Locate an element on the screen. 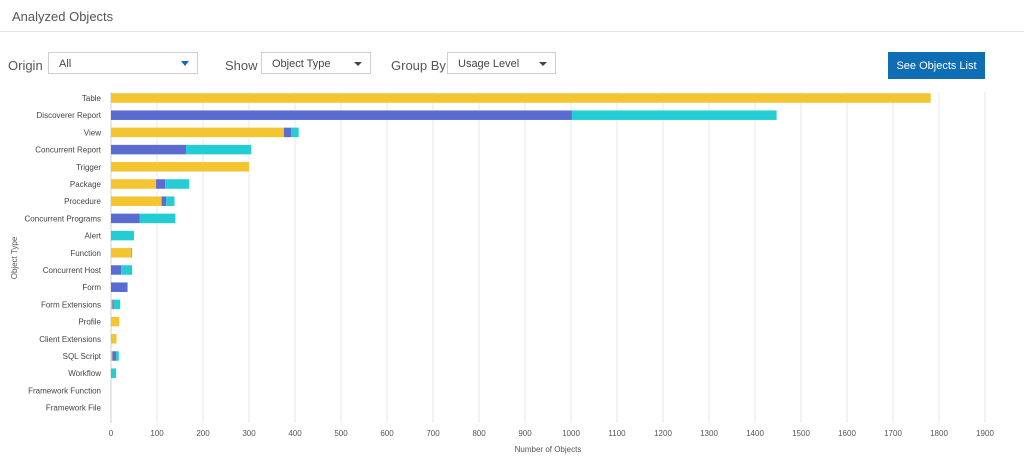  x-tick-label: 1900 is located at coordinates (985, 433).